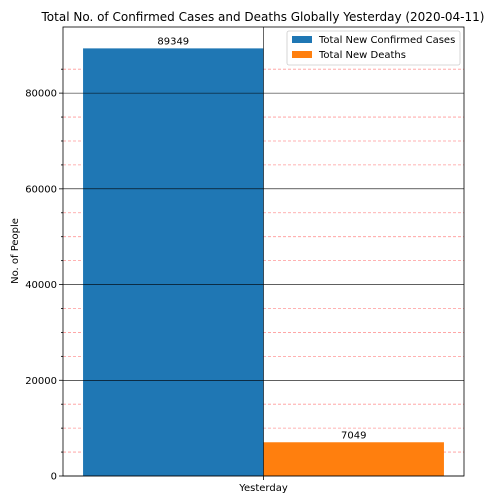 Image resolution: width=504 pixels, height=504 pixels. Describe the element at coordinates (263, 488) in the screenshot. I see `x-tick-label: Yesterday` at that location.